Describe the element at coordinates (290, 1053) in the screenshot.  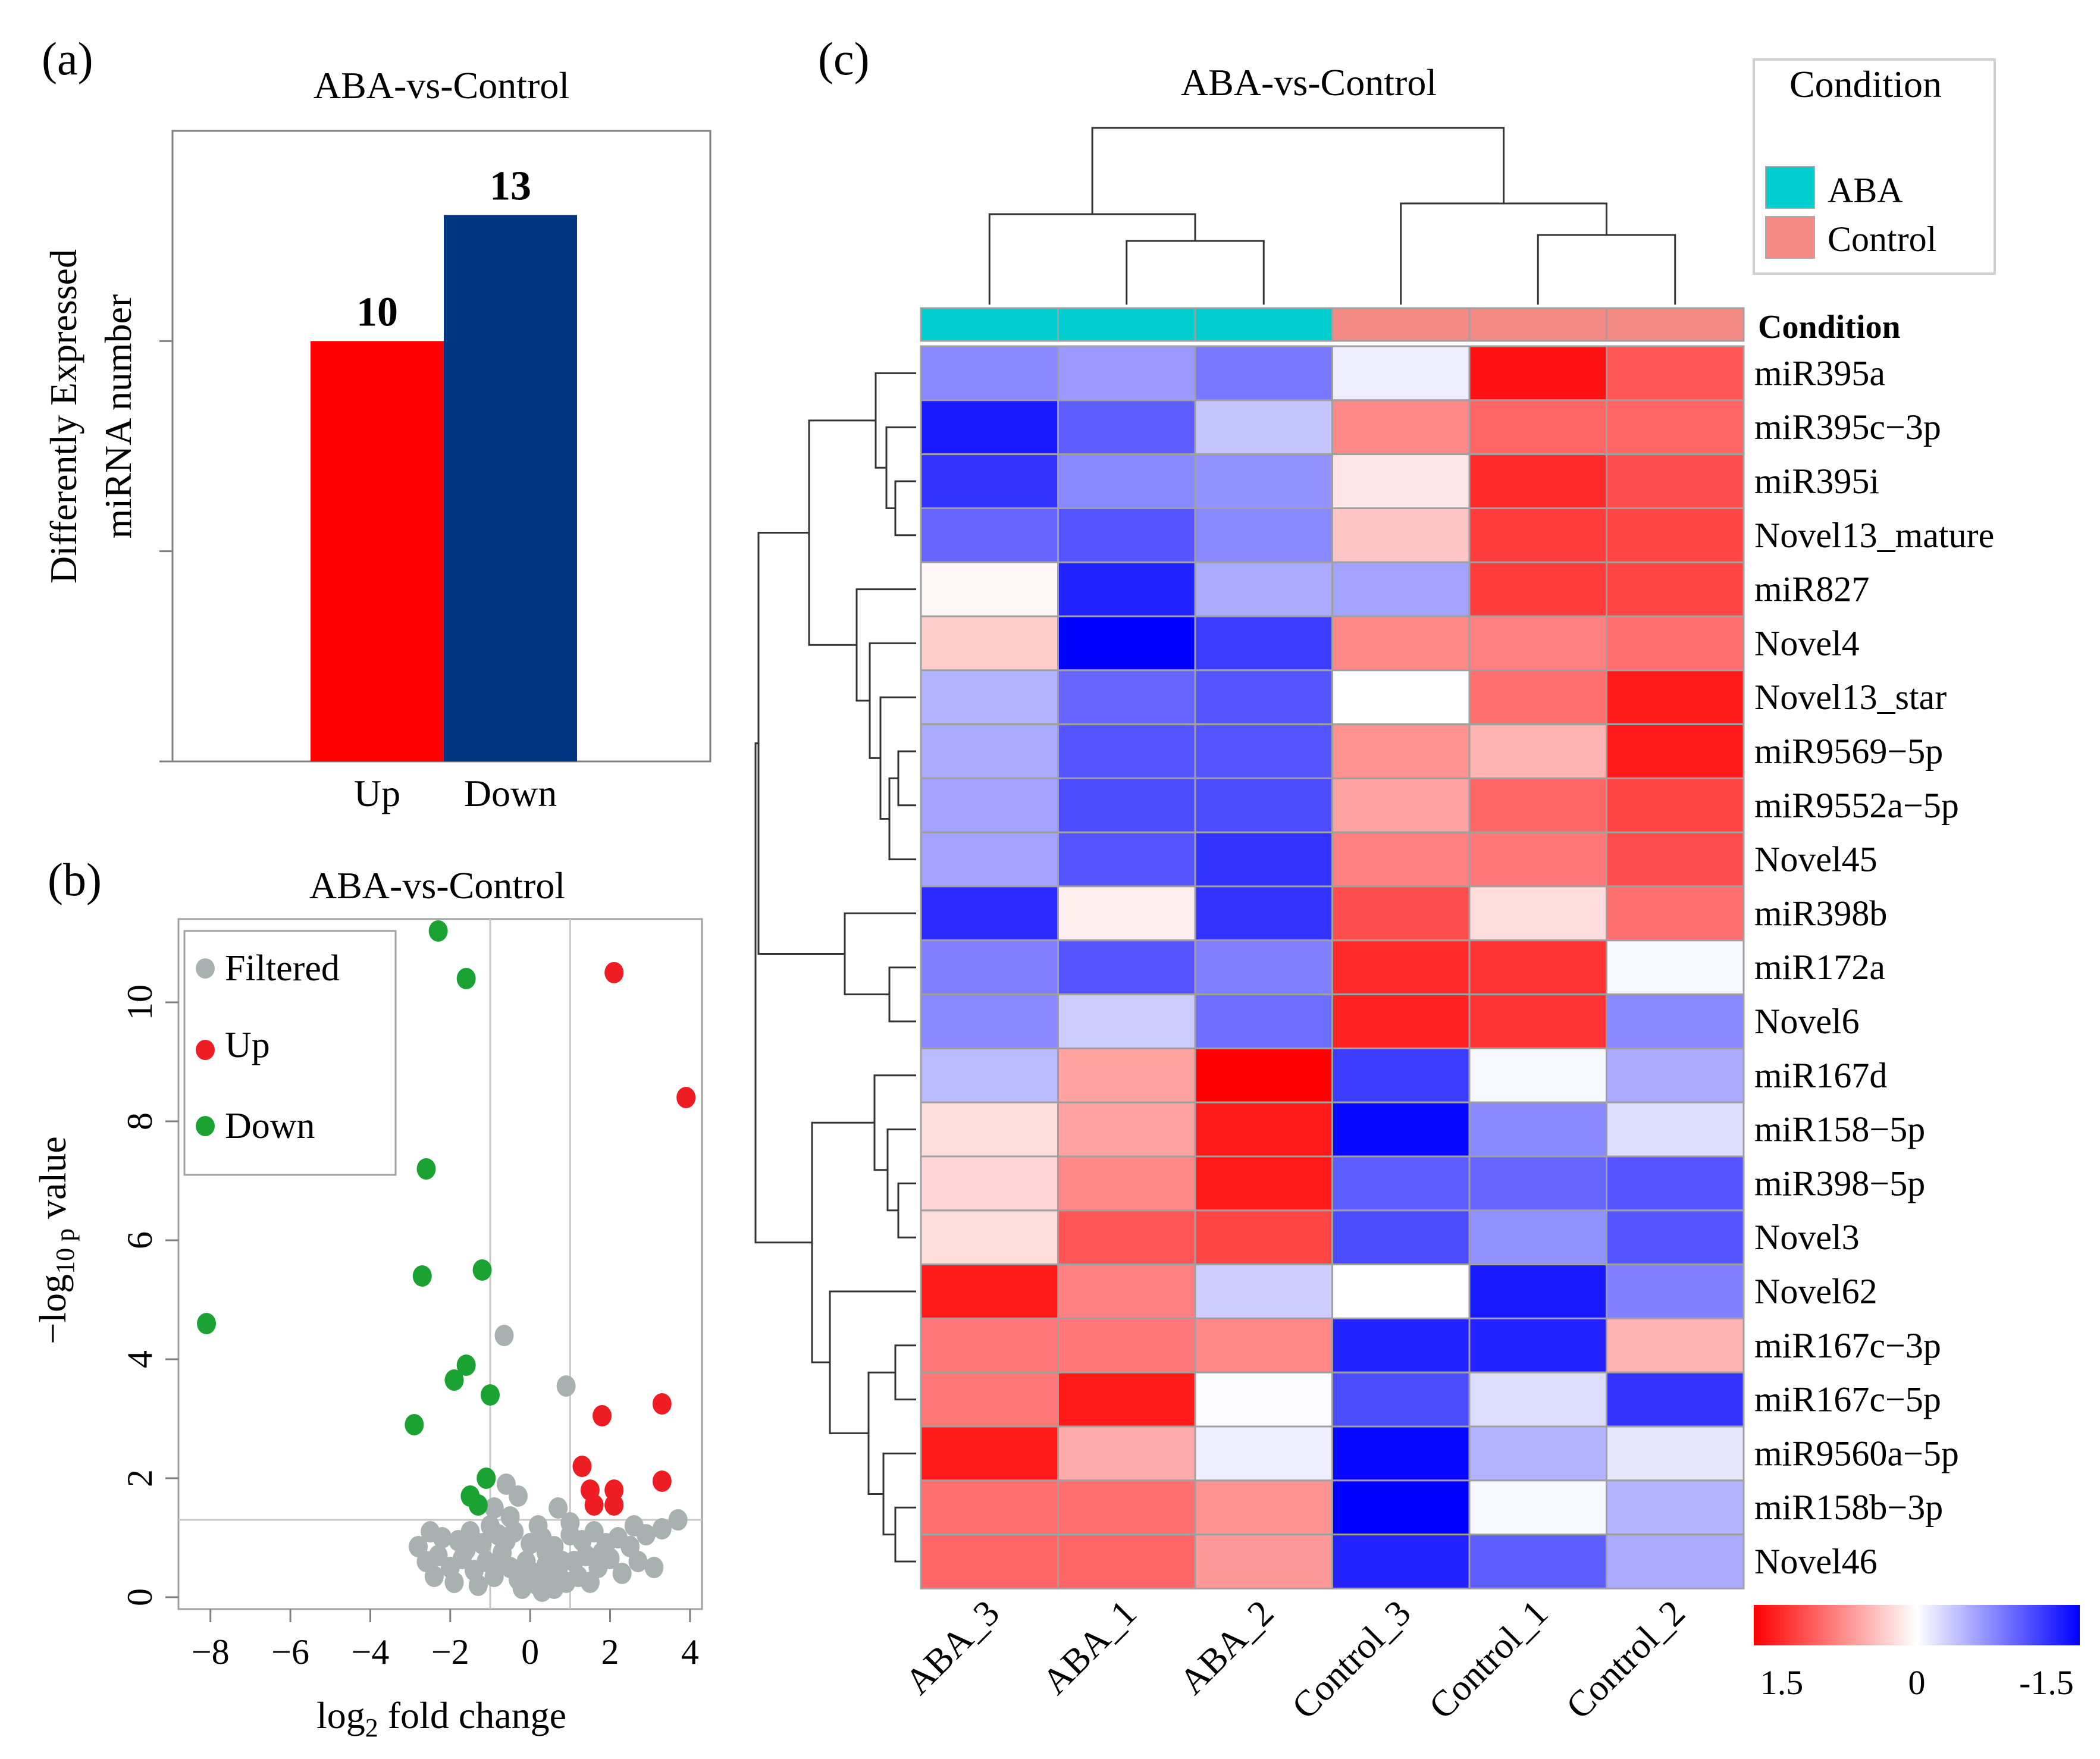
I see `volcano-legend-box` at that location.